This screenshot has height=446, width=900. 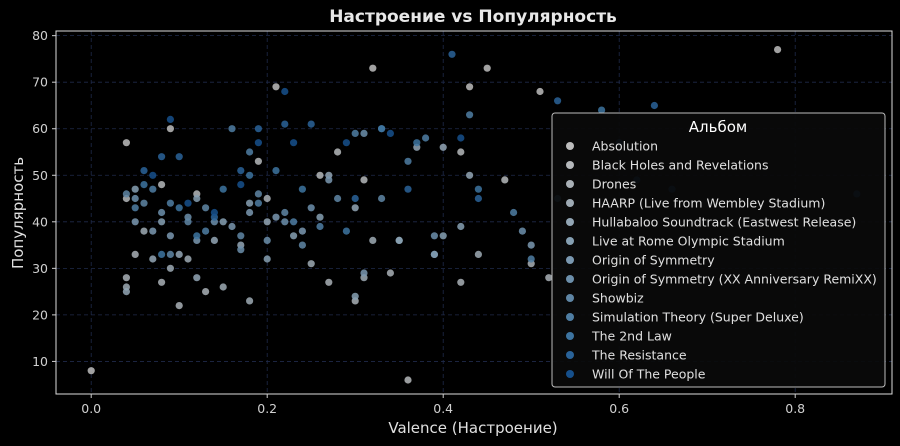 What do you see at coordinates (473, 17) in the screenshot?
I see `chart-title: Настроение vs Популярность` at bounding box center [473, 17].